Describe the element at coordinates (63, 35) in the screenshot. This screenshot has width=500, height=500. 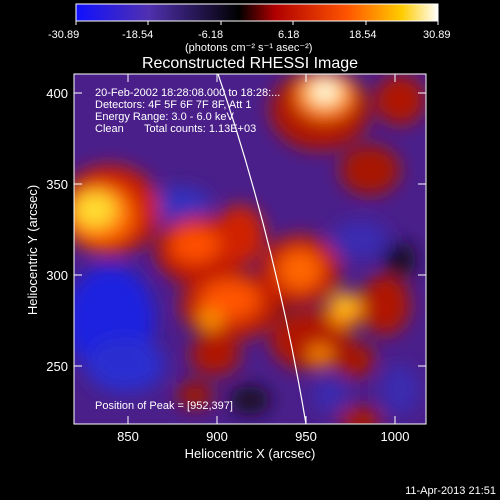
I see `colorbar-tick-label: -30.89` at that location.